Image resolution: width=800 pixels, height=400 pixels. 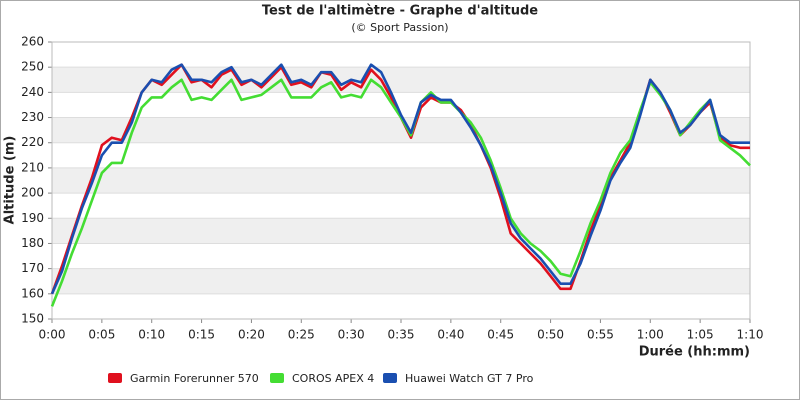 I want to click on x-tick-label: 0:35, so click(x=401, y=335).